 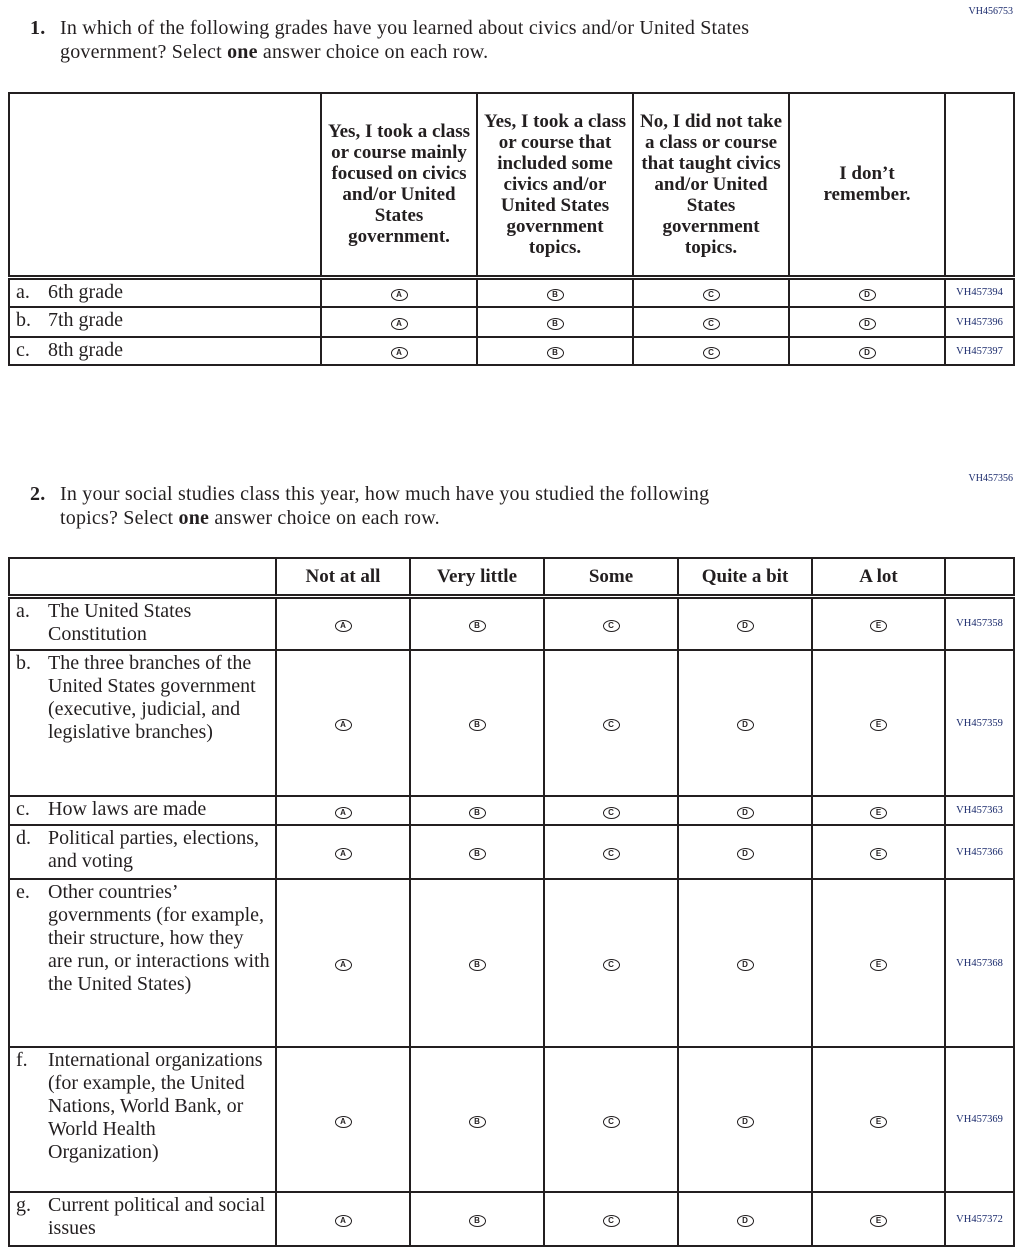 I want to click on row-label: g. Current political and social issues, so click(x=142, y=1219).